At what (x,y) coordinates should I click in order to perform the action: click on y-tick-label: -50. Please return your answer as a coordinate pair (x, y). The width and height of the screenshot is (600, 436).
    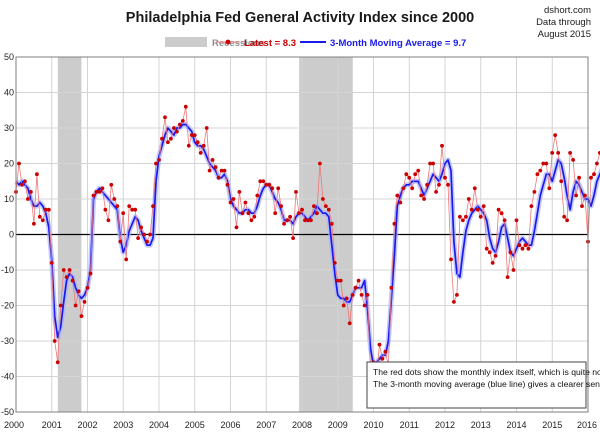
    Looking at the image, I should click on (7, 412).